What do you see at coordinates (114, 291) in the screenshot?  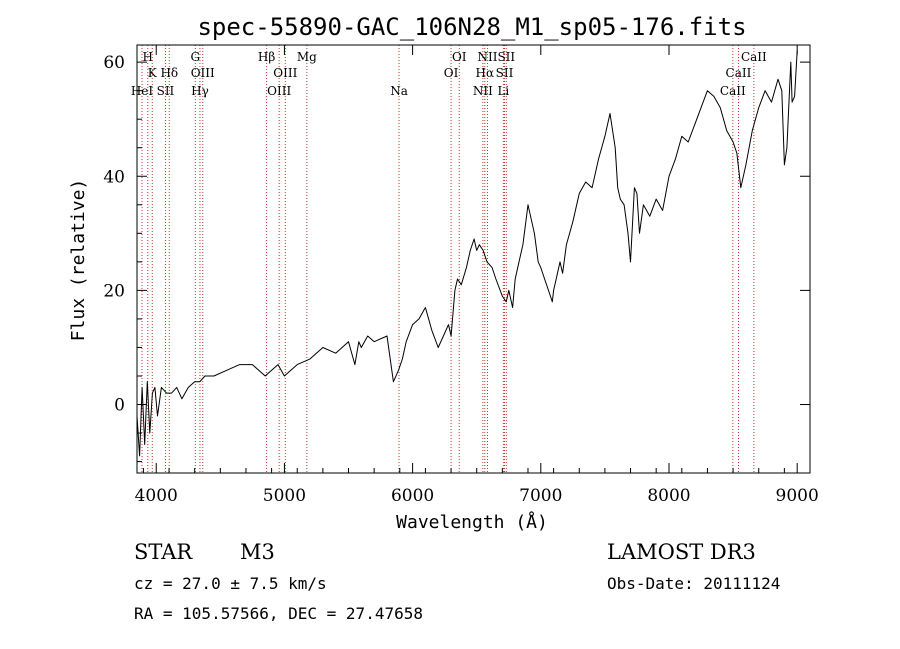 I see `y-tick-label: 20` at bounding box center [114, 291].